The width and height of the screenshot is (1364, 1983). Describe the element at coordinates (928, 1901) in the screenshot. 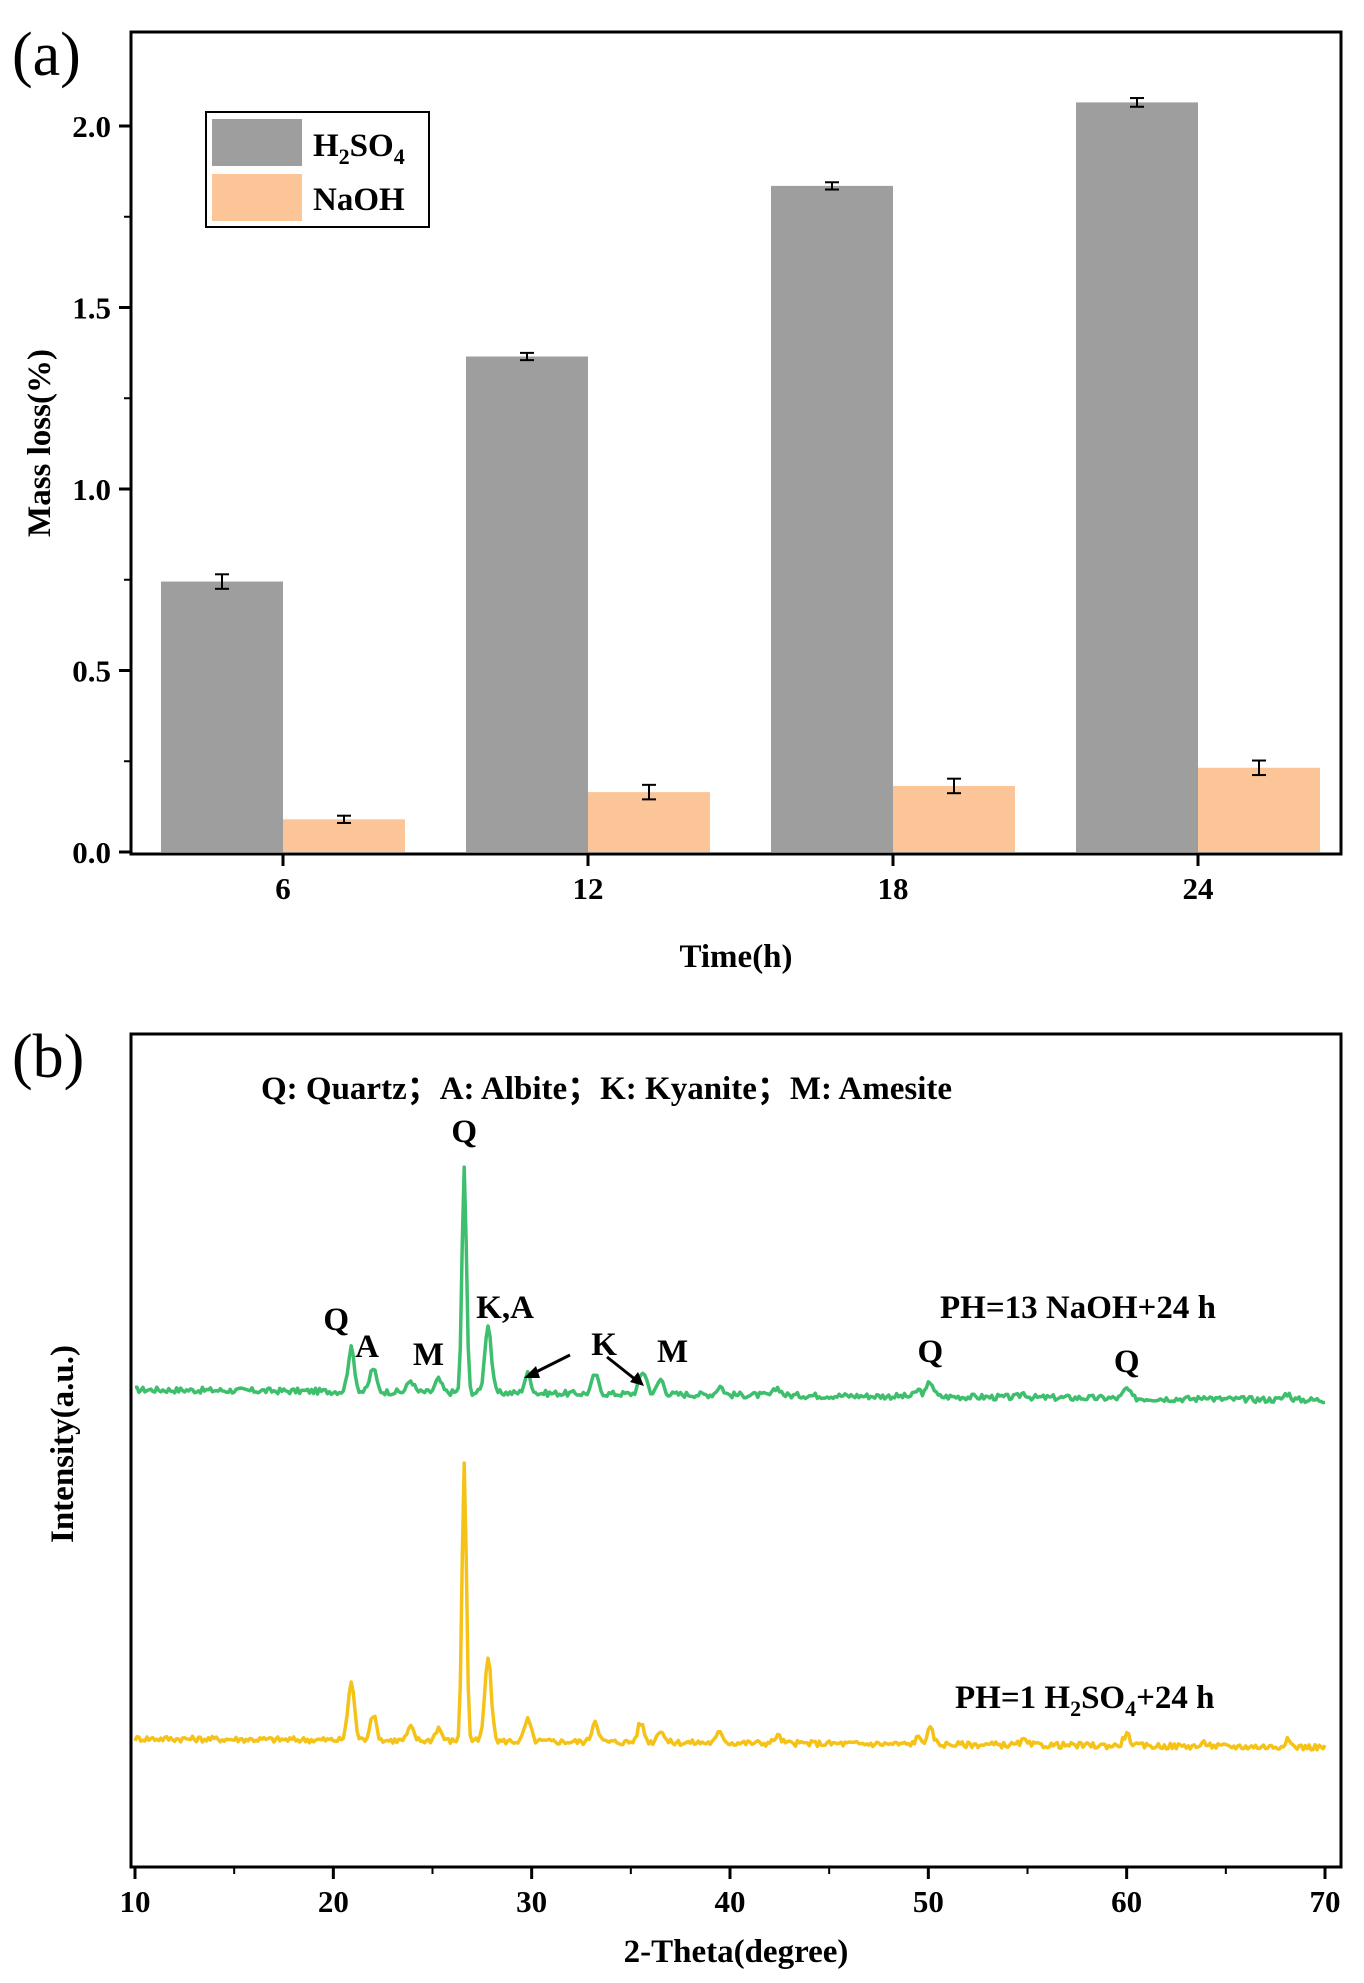

I see `x-tick-label: 50` at that location.